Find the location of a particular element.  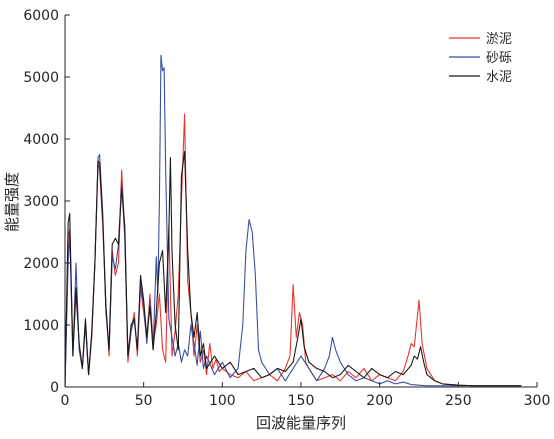

x-tick-label: 150 is located at coordinates (301, 401).